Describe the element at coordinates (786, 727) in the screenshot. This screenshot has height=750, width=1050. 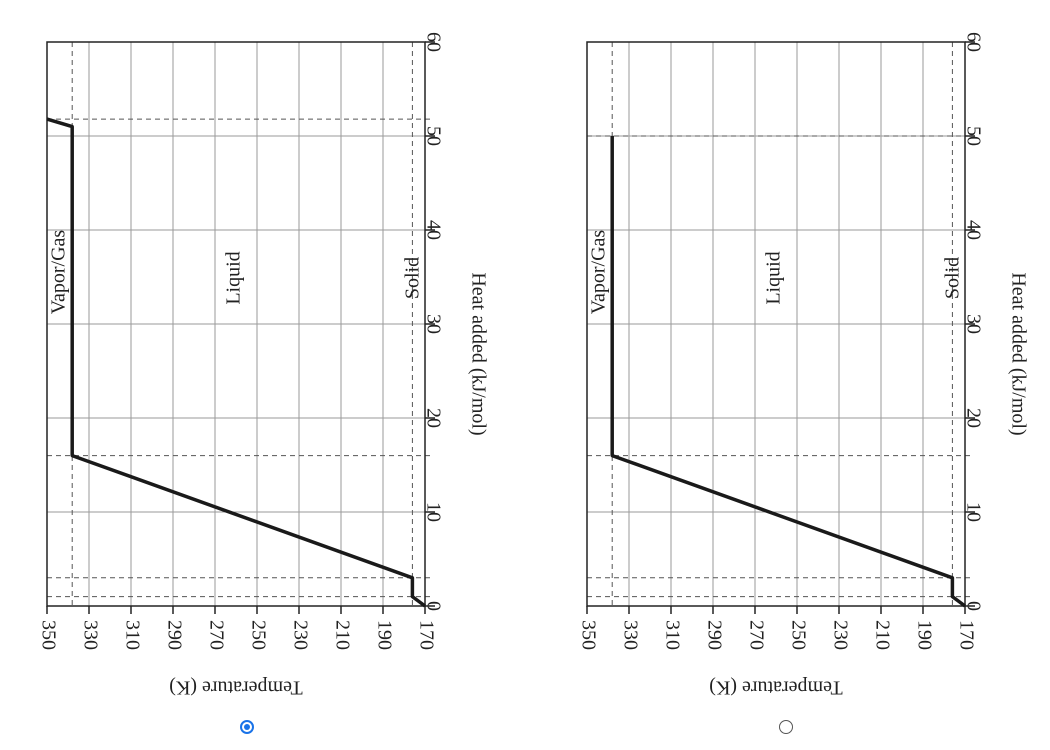
I see `option-b-radio` at that location.